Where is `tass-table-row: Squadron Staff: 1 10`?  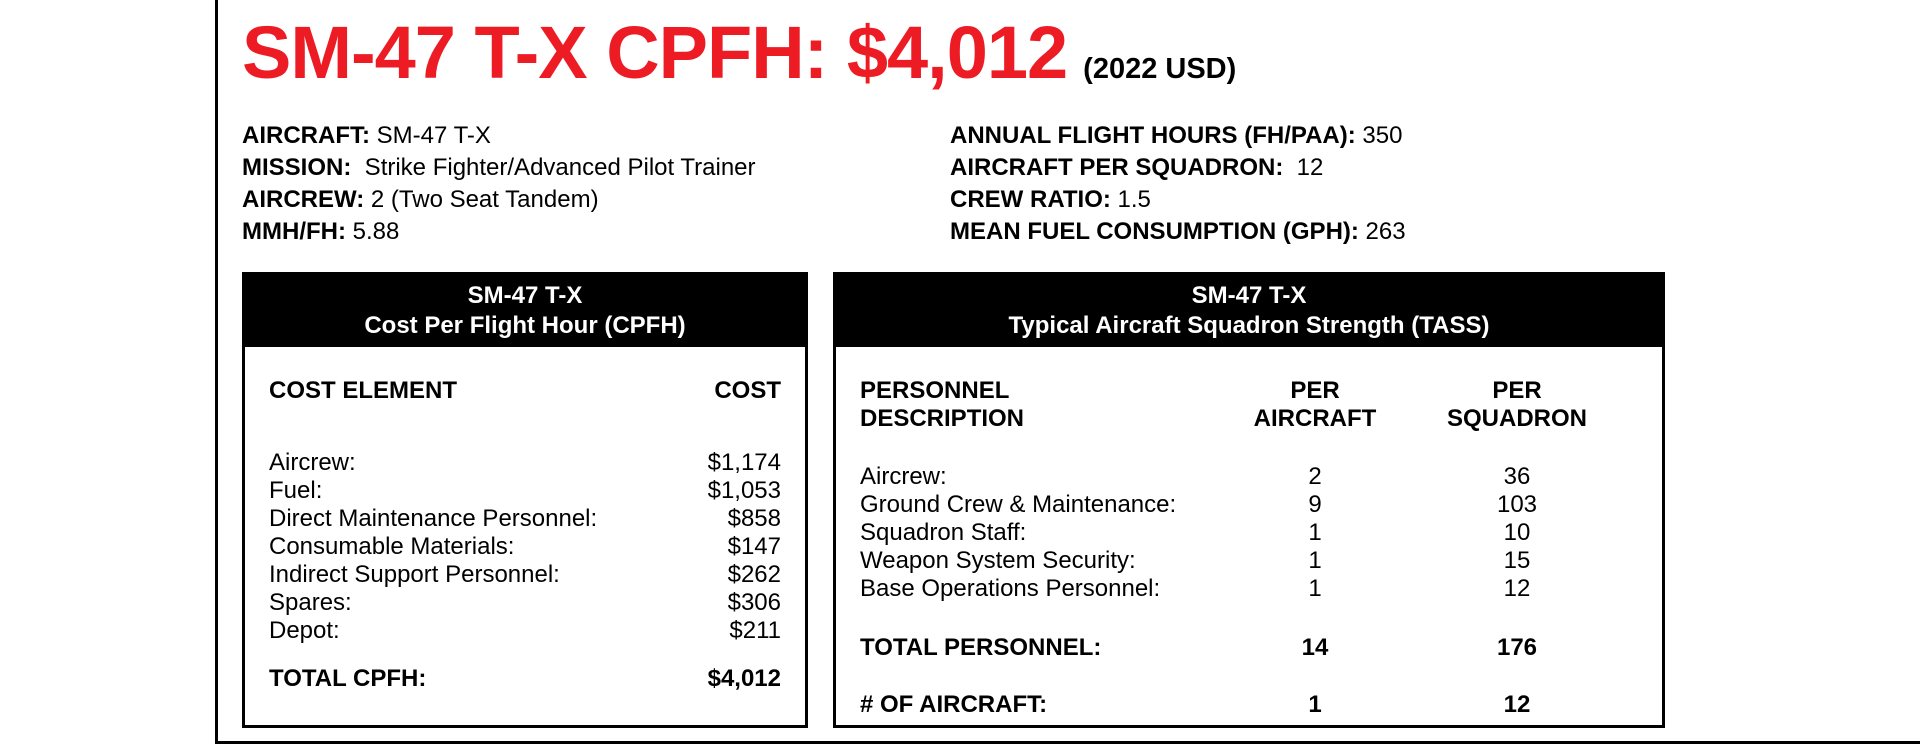 tass-table-row: Squadron Staff: 1 10 is located at coordinates (1231, 533).